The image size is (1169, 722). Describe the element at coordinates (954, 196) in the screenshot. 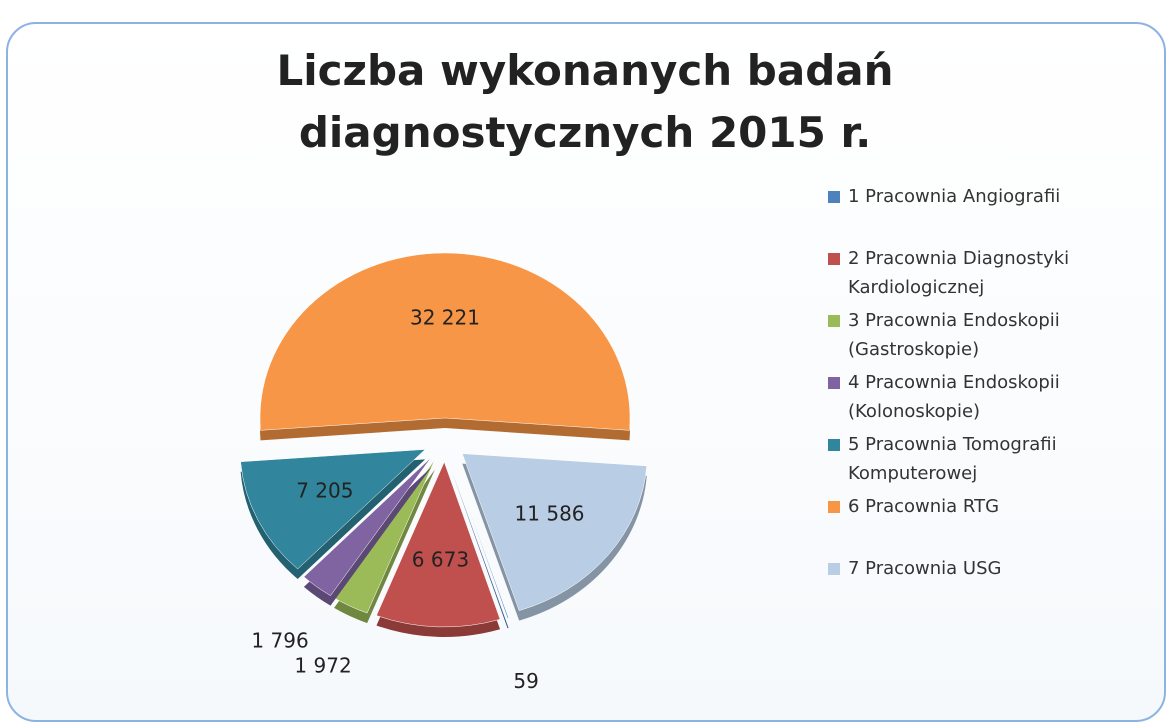

I see `legend-label: 1 Pracownia Angiografii` at that location.